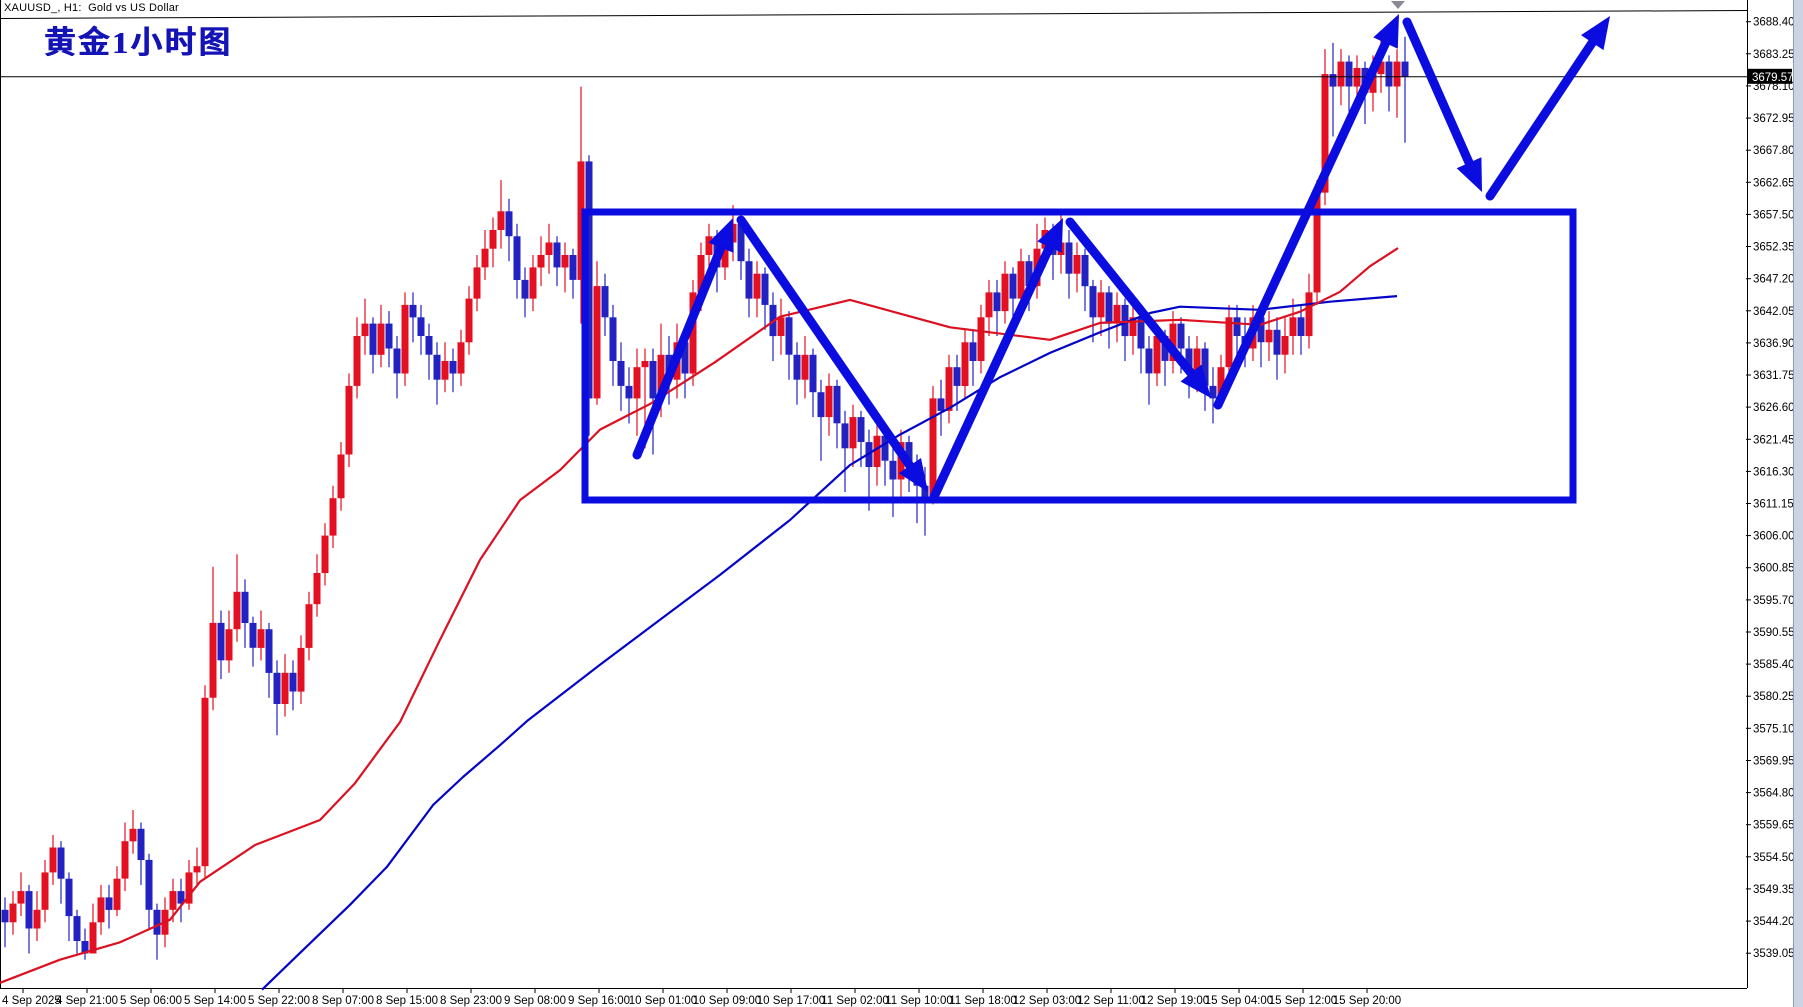 Image resolution: width=1803 pixels, height=1007 pixels. I want to click on price-axis-label: 3539.05, so click(1774, 954).